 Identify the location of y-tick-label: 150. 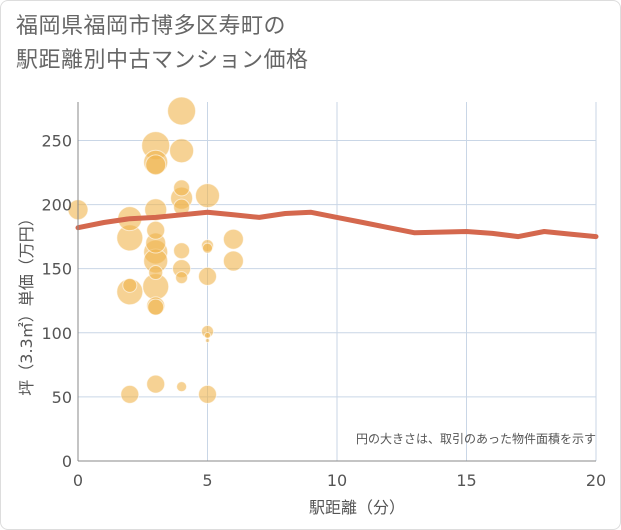
(56, 269).